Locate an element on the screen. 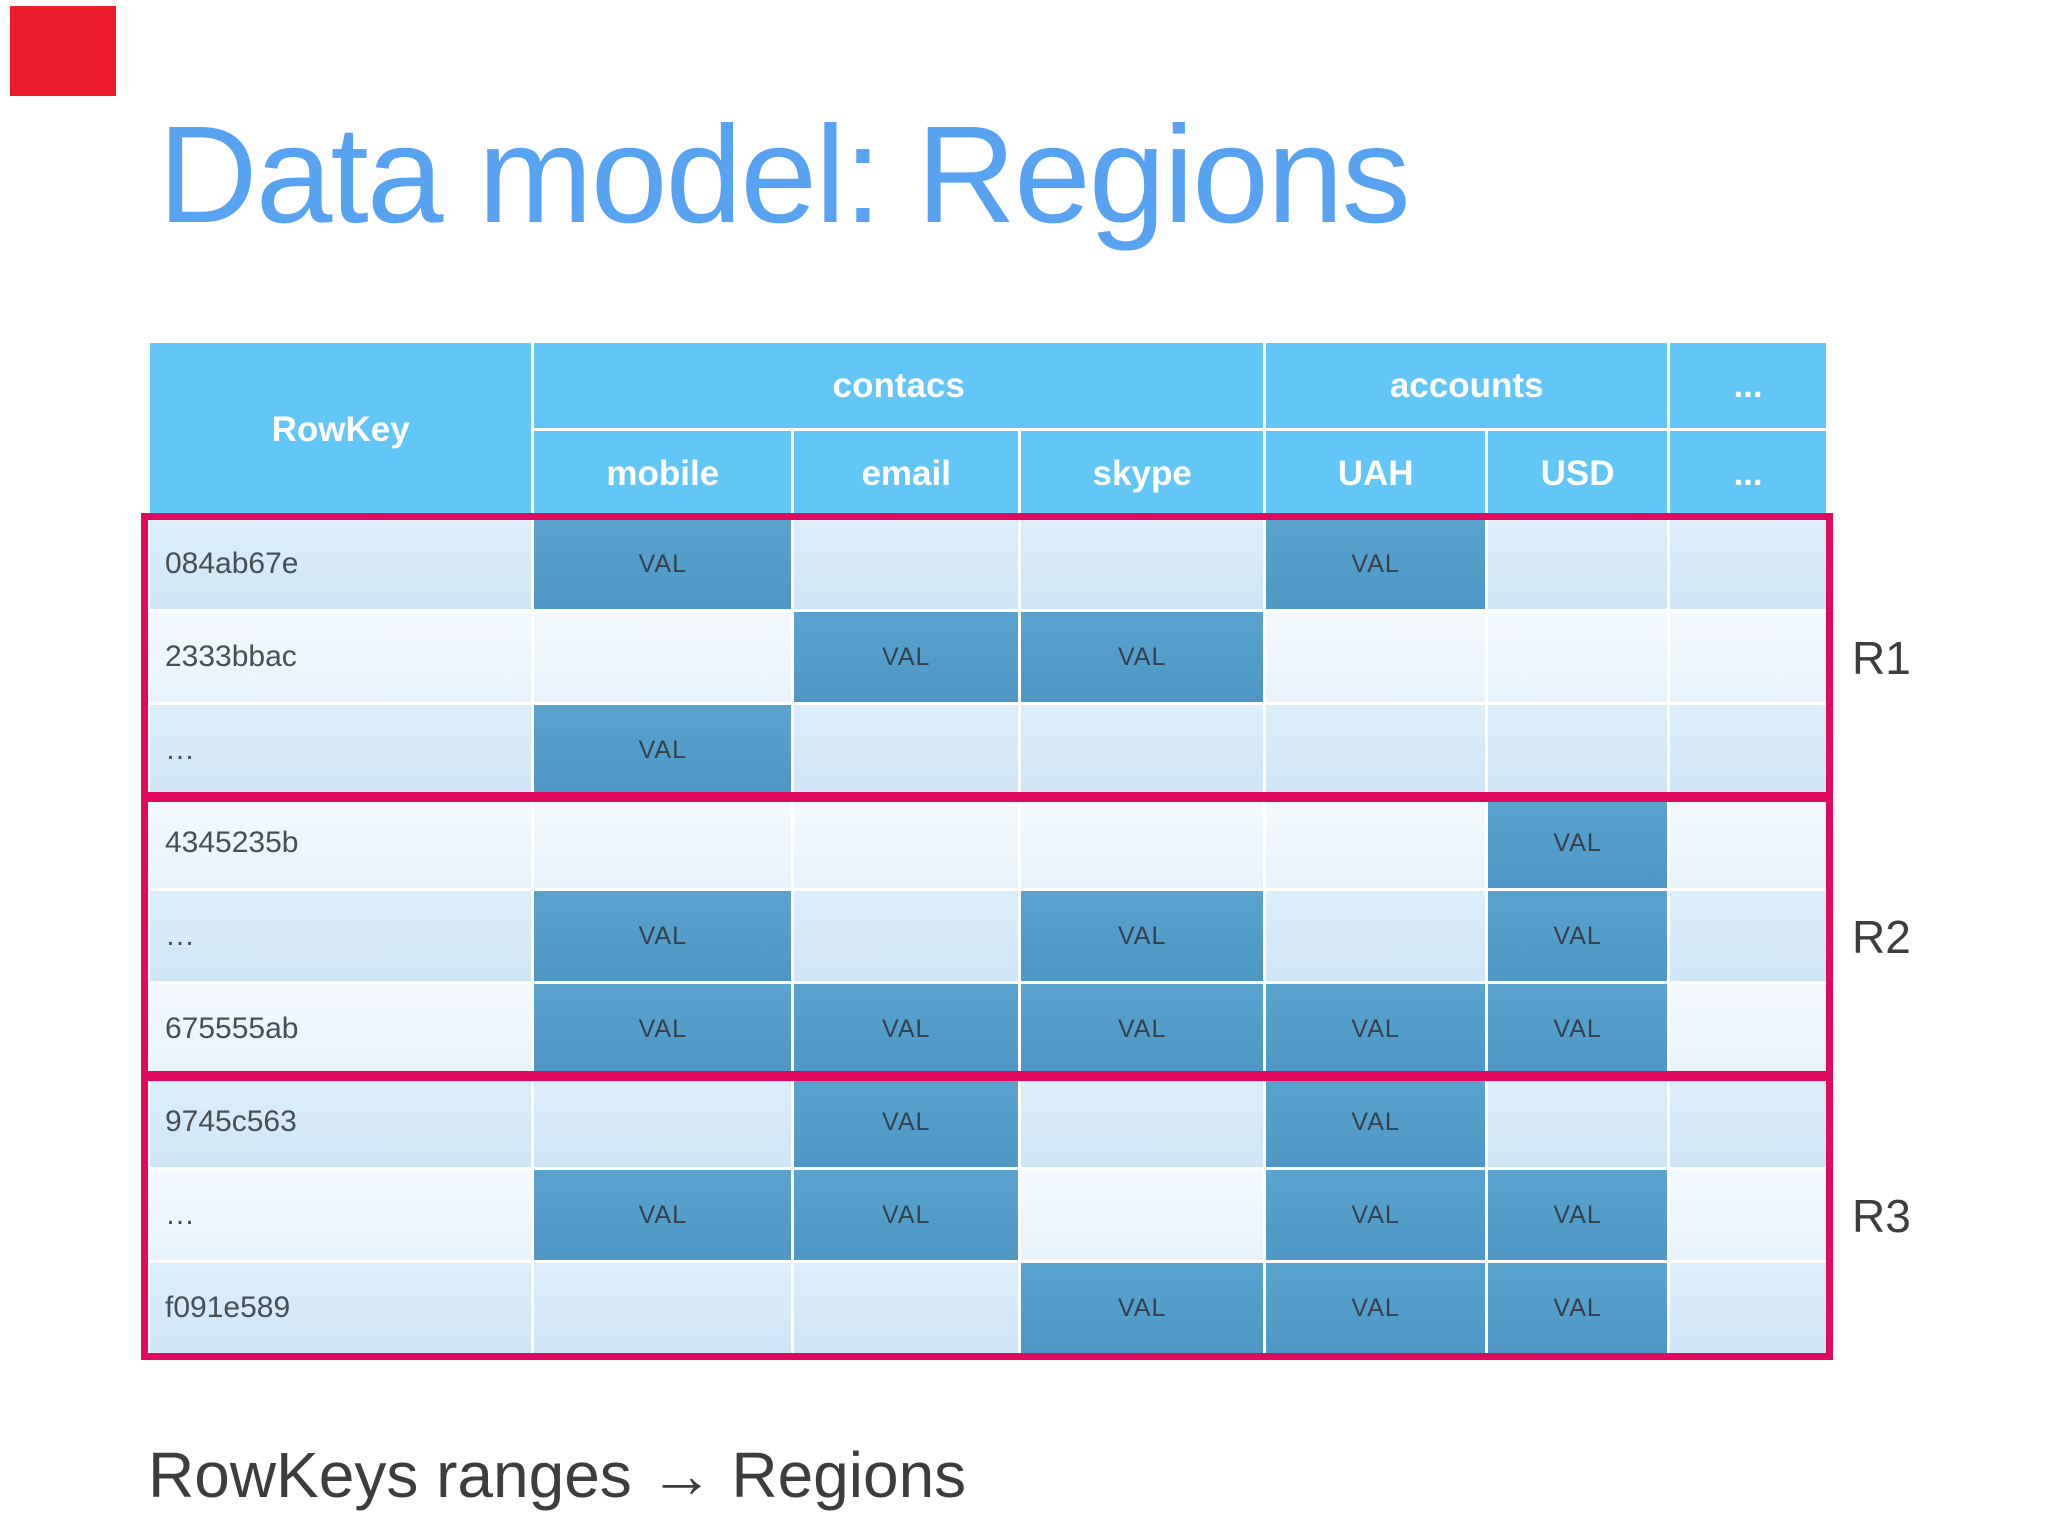 This screenshot has width=2048, height=1536. table-row: 4345235b VAL is located at coordinates (988, 843).